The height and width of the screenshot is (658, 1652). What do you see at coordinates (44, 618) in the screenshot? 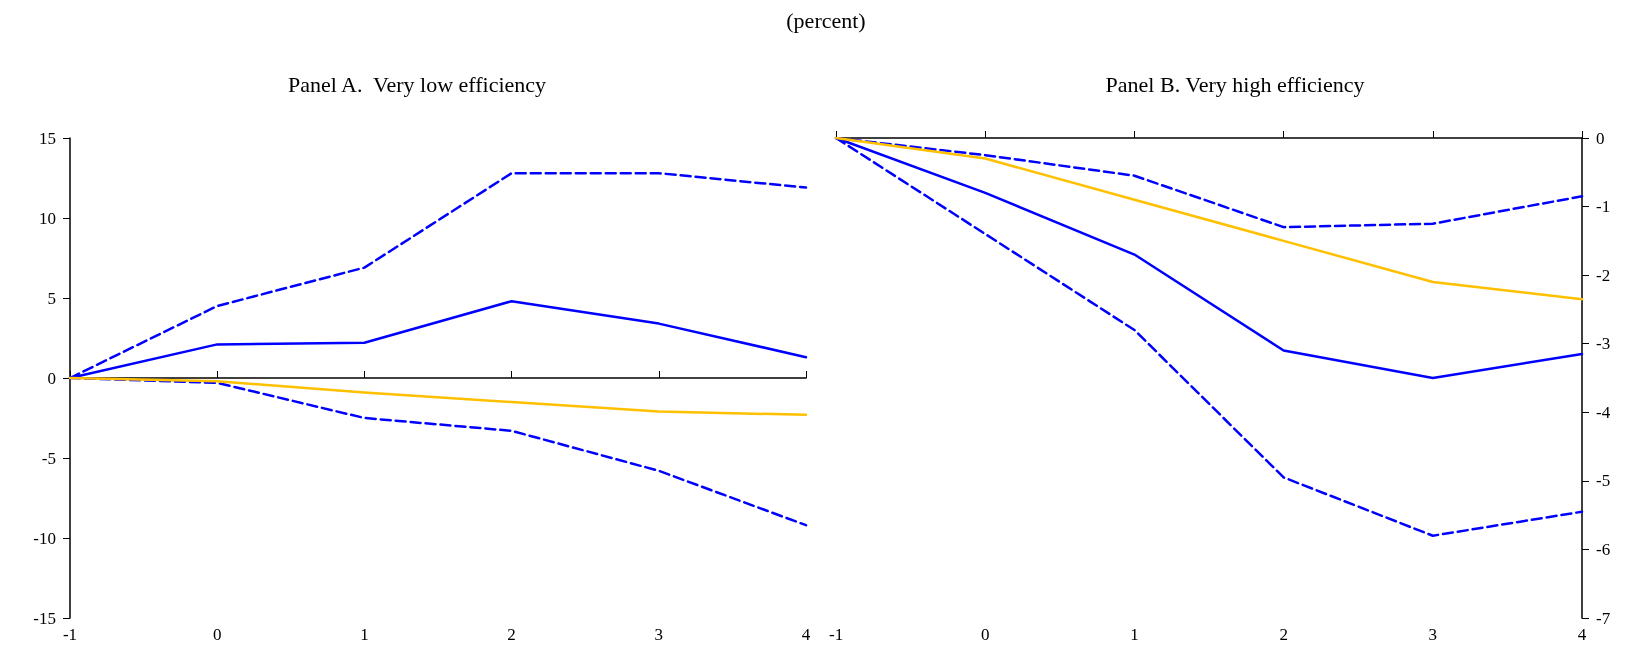
I see `y-tick-label: -15` at bounding box center [44, 618].